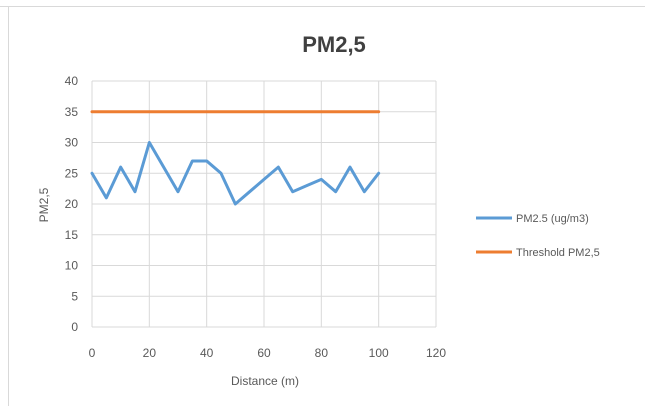 This screenshot has width=645, height=406. I want to click on y-tick-label: 30, so click(72, 143).